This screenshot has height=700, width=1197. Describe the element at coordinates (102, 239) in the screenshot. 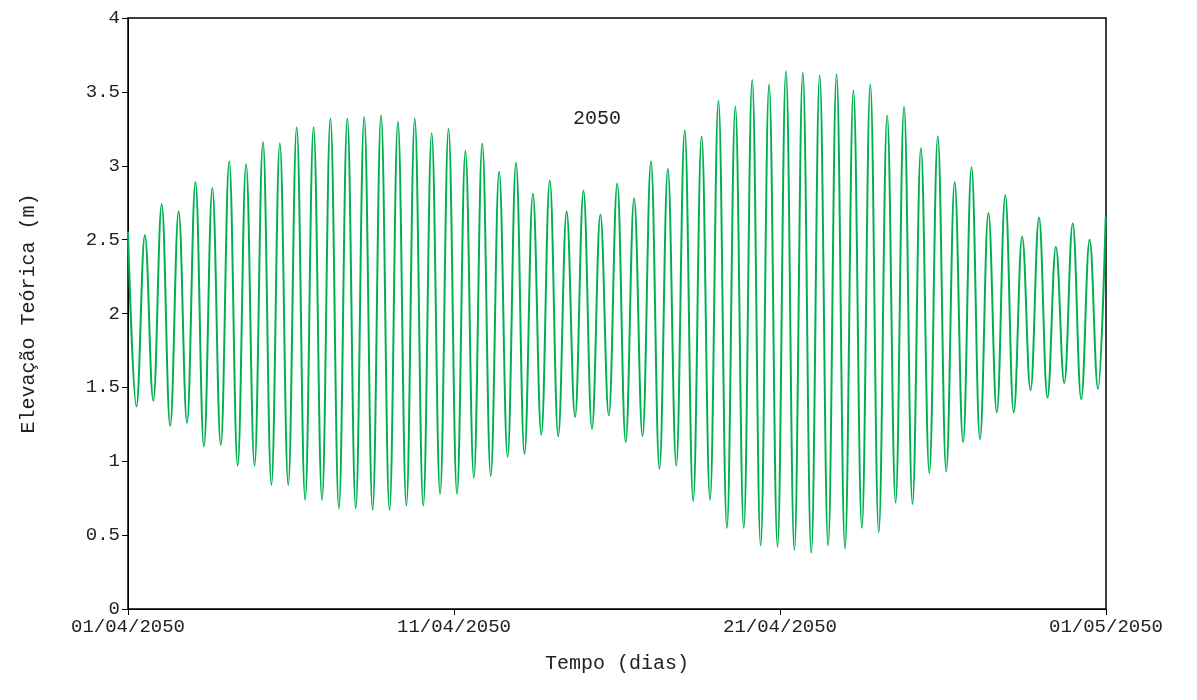

I see `y-tick-label: 2.5` at that location.